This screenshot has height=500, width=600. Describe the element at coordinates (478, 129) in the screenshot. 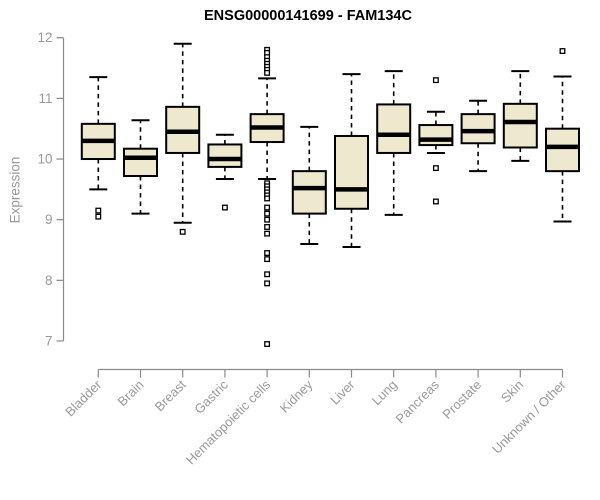

I see `box-prostate` at that location.